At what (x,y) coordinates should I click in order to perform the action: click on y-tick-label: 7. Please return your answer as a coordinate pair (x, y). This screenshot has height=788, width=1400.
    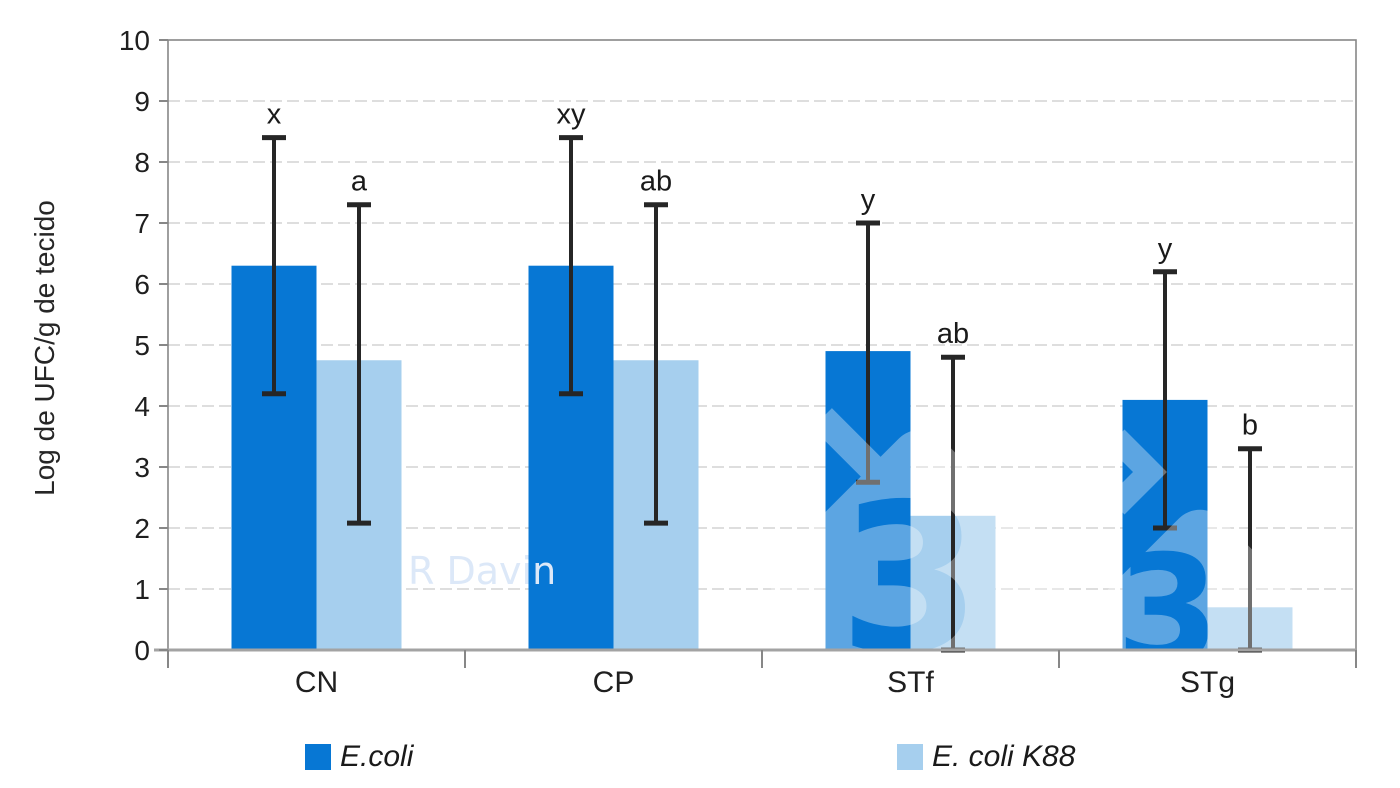
    Looking at the image, I should click on (142, 223).